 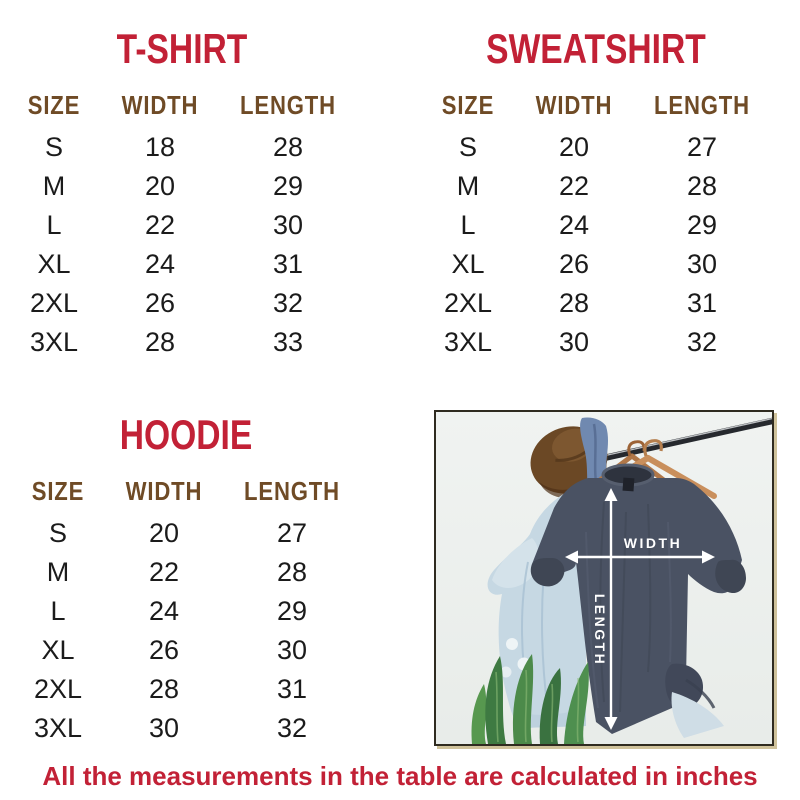 I want to click on width-cell: 18, so click(x=160, y=147).